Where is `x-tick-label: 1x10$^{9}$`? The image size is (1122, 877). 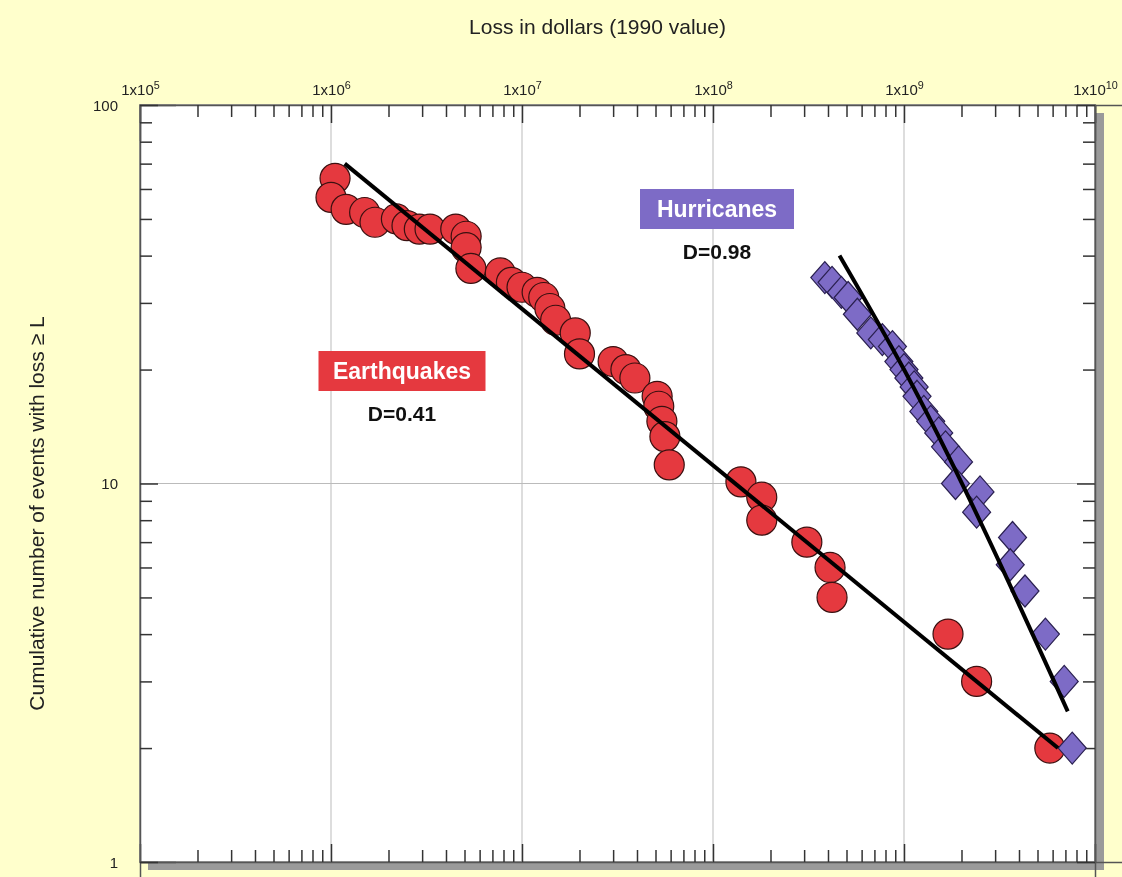
x-tick-label: 1x10$^{9}$ is located at coordinates (904, 88).